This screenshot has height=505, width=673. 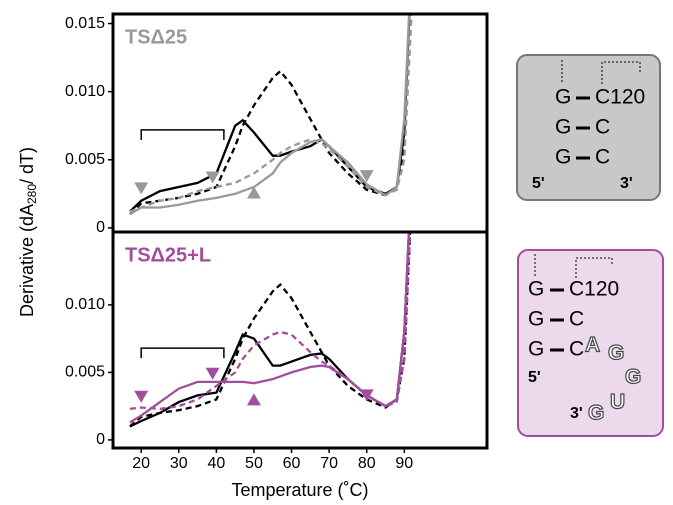 I want to click on diagram-top: G C120 G C G C 5' 3', so click(x=588, y=127).